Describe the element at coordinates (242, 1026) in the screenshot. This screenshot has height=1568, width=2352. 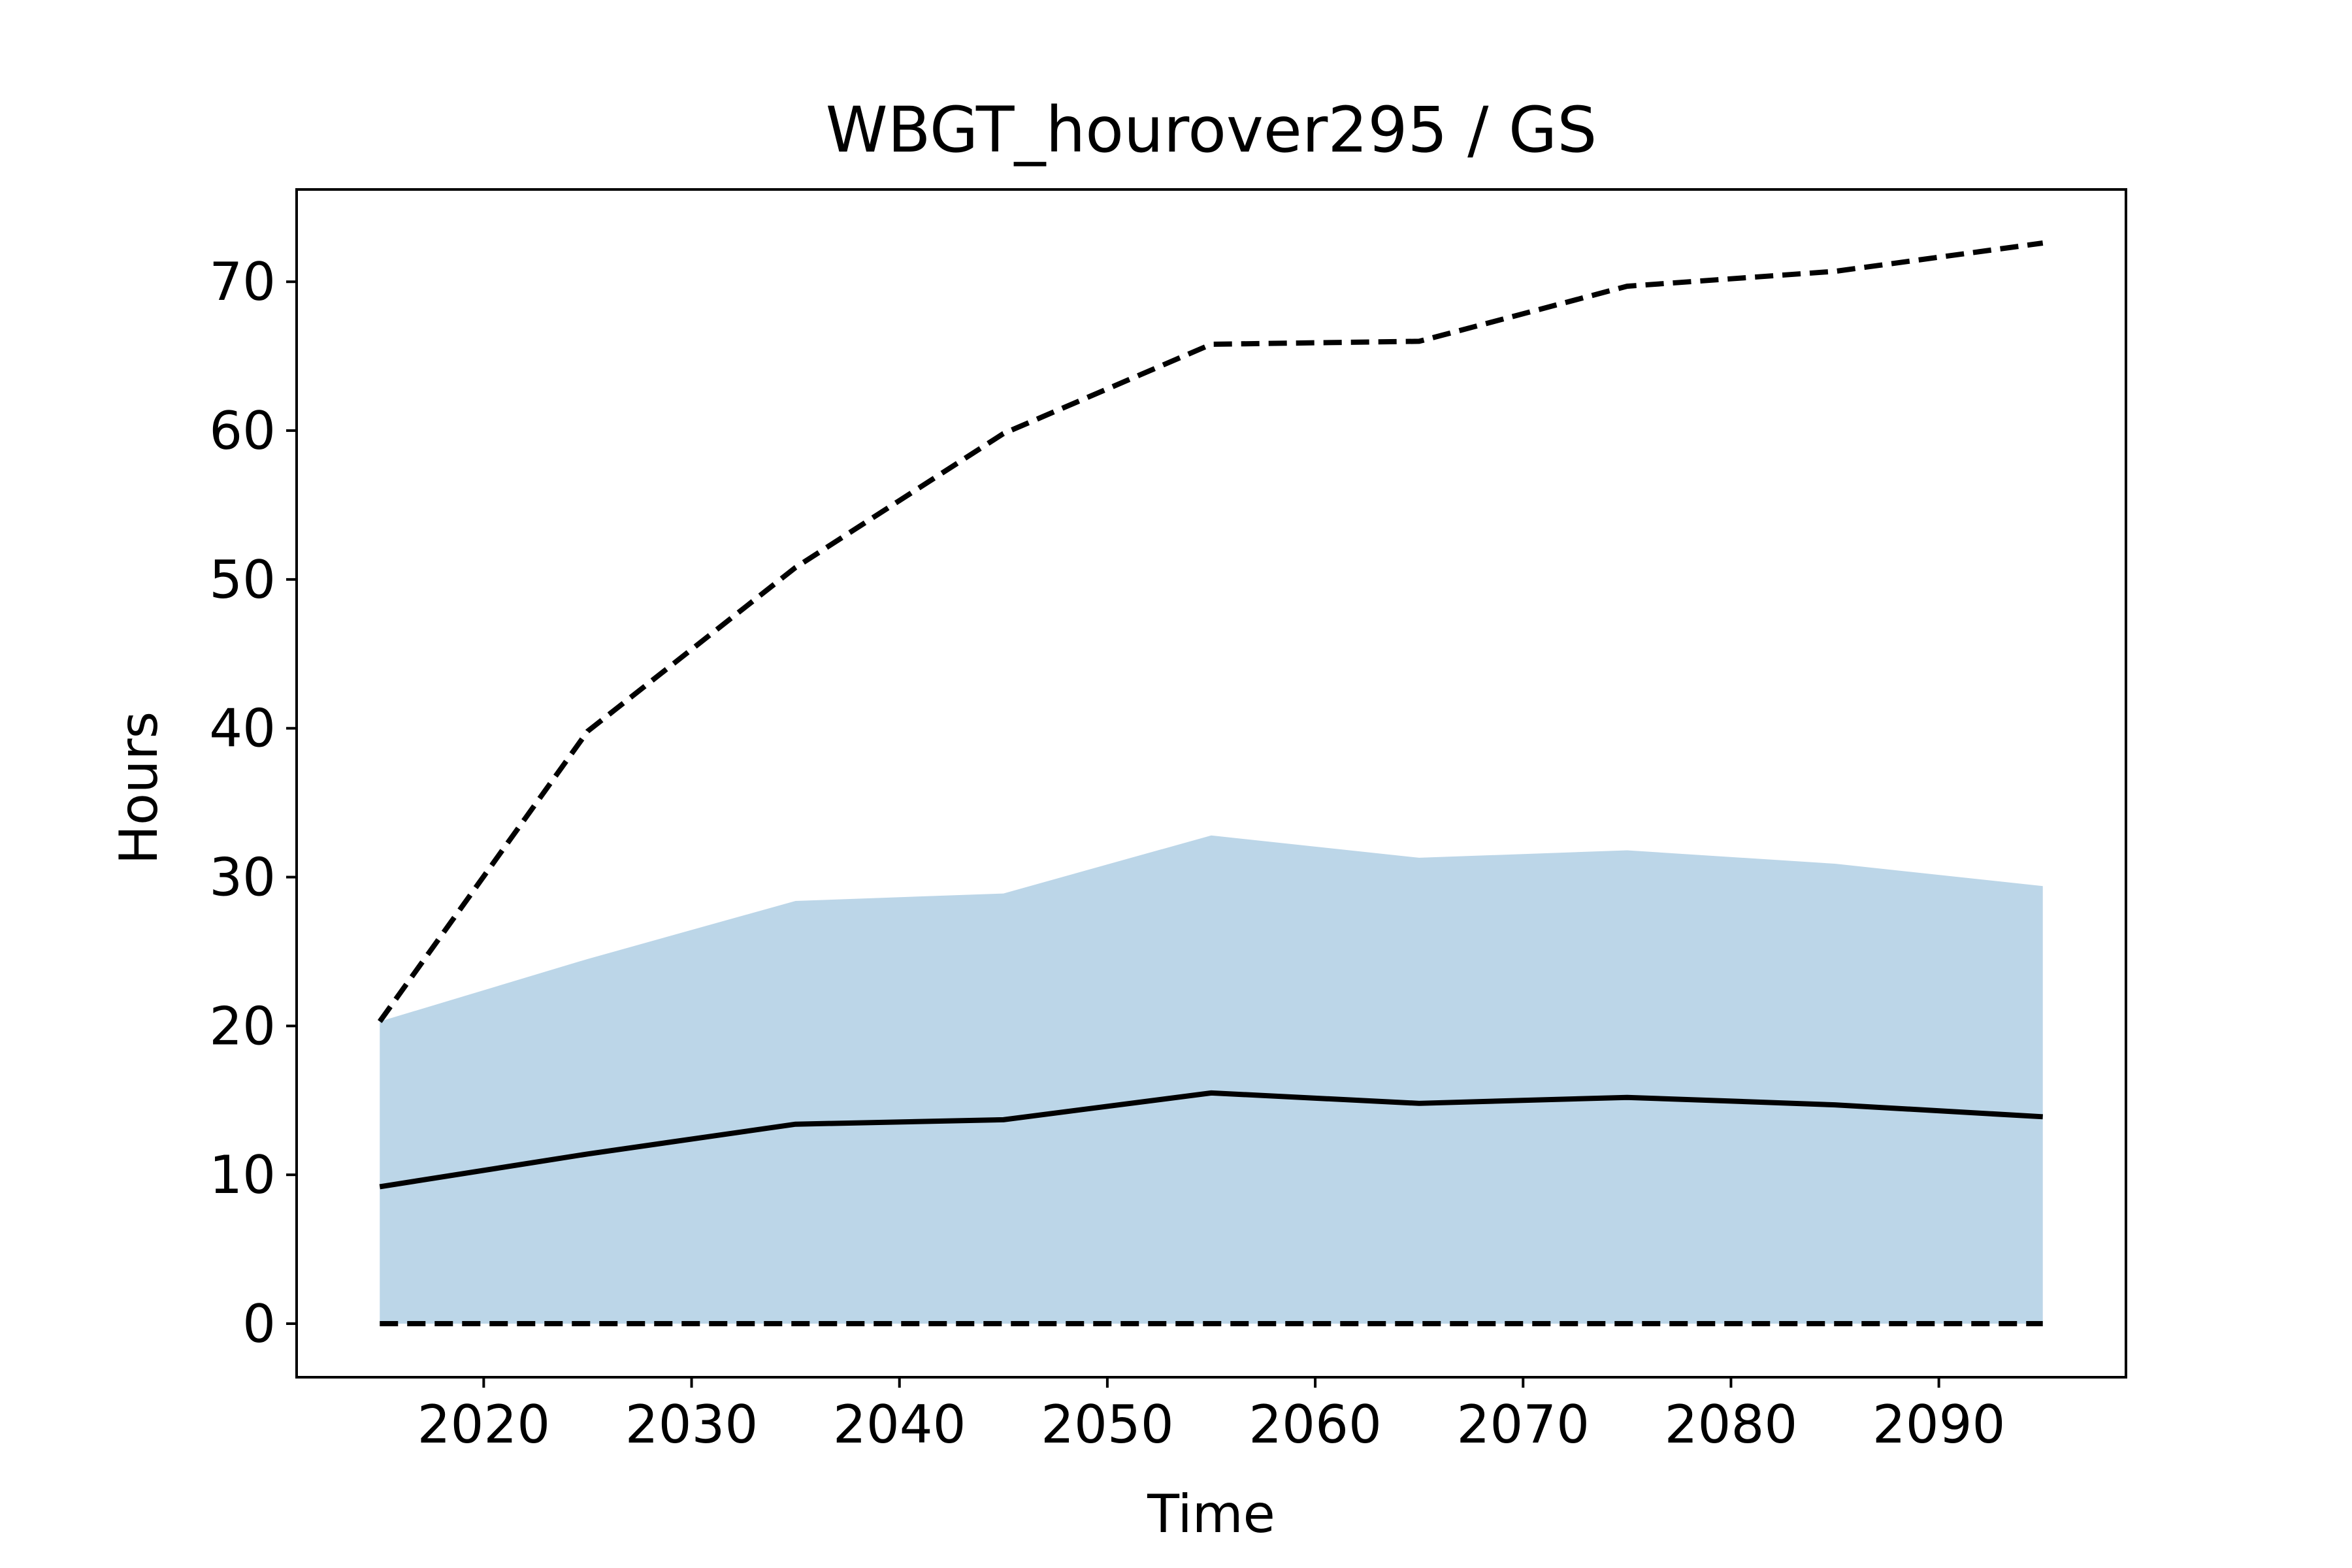
I see `y-tick-label: 20` at that location.